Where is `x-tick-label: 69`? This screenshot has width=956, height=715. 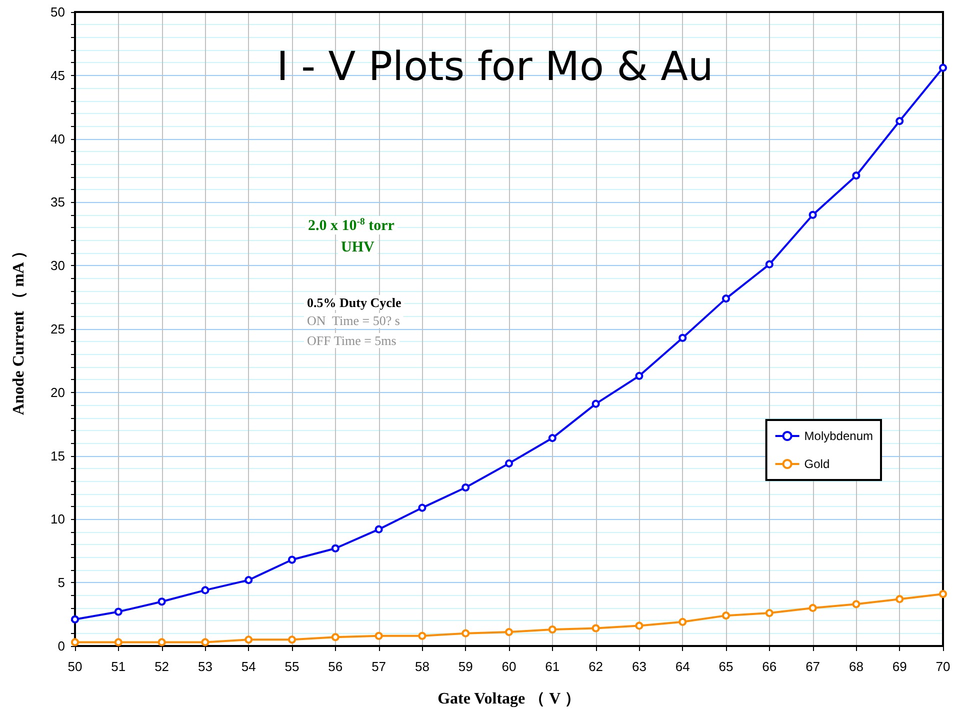 x-tick-label: 69 is located at coordinates (899, 666).